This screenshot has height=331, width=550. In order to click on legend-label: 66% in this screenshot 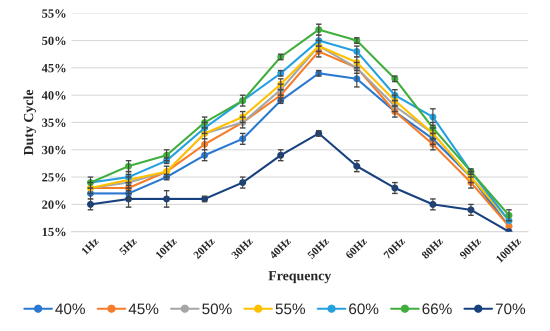, I will do `click(437, 308)`.